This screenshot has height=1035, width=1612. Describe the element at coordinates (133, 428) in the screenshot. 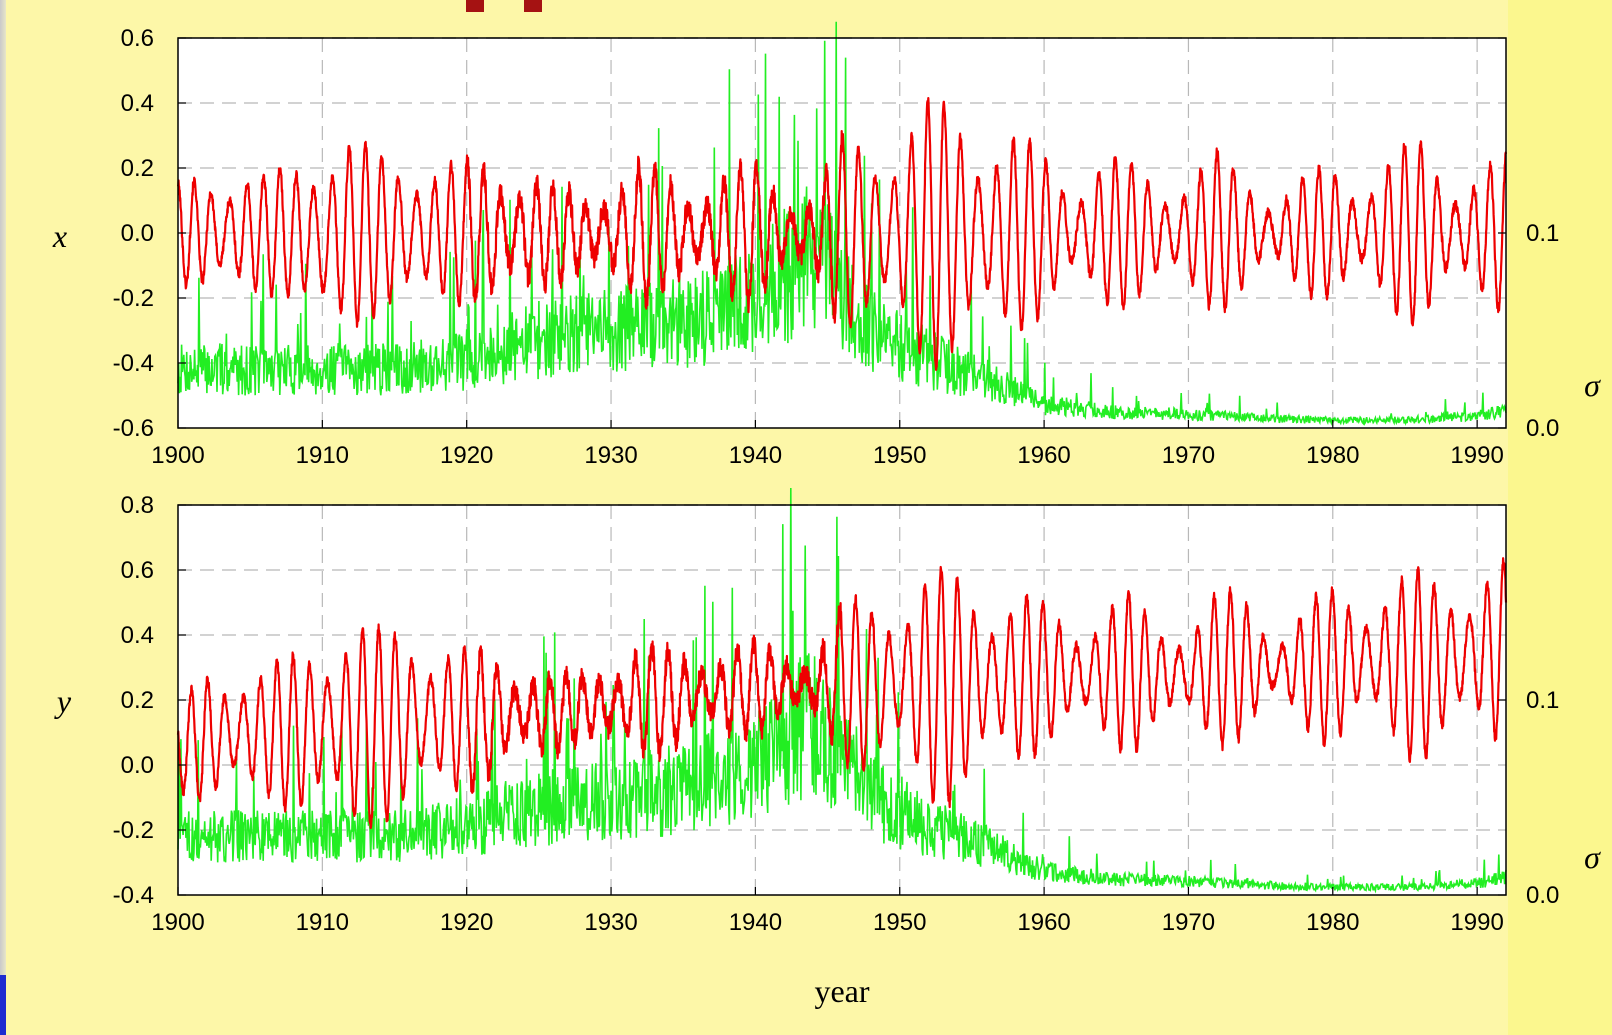

I see `y-tick-label: -0.6` at that location.